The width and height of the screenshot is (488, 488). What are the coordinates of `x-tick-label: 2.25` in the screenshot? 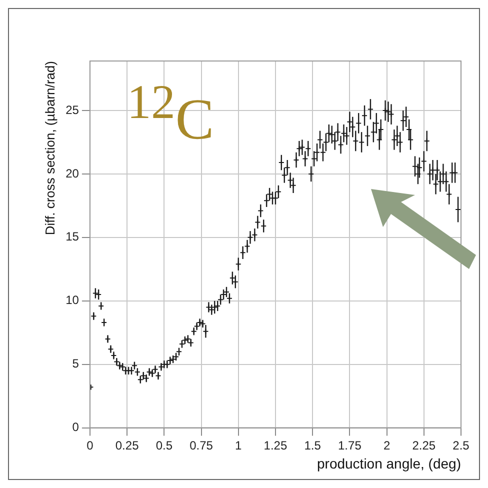 It's located at (424, 445).